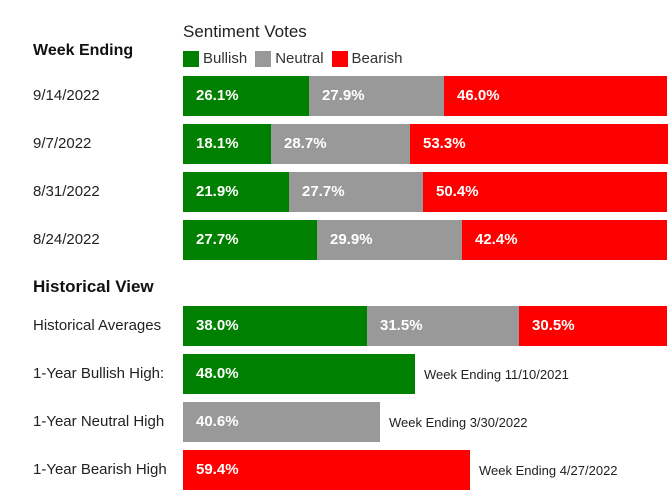 Image resolution: width=672 pixels, height=498 pixels. Describe the element at coordinates (478, 95) in the screenshot. I see `bar-label-bearish: 46.0%` at that location.